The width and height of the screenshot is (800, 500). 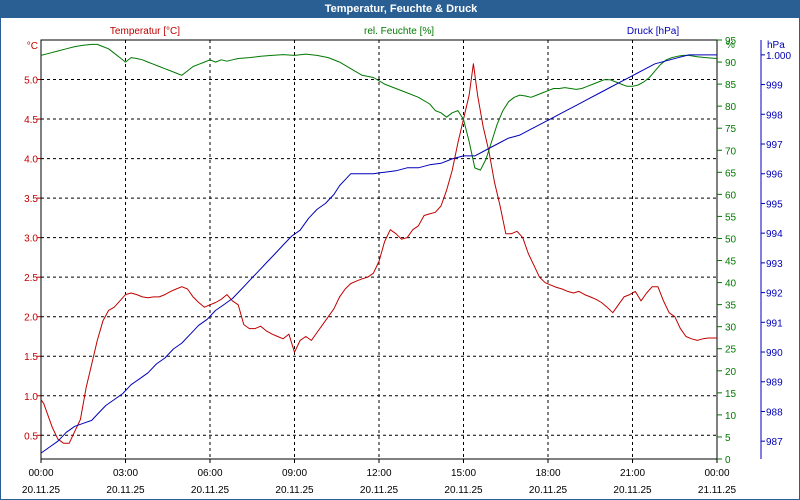 What do you see at coordinates (731, 372) in the screenshot?
I see `humidity-tick-label: 20` at bounding box center [731, 372].